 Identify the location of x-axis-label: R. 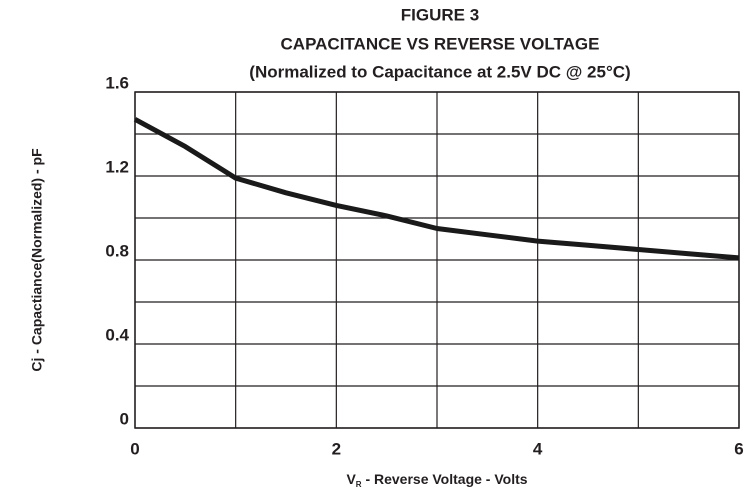
(359, 484).